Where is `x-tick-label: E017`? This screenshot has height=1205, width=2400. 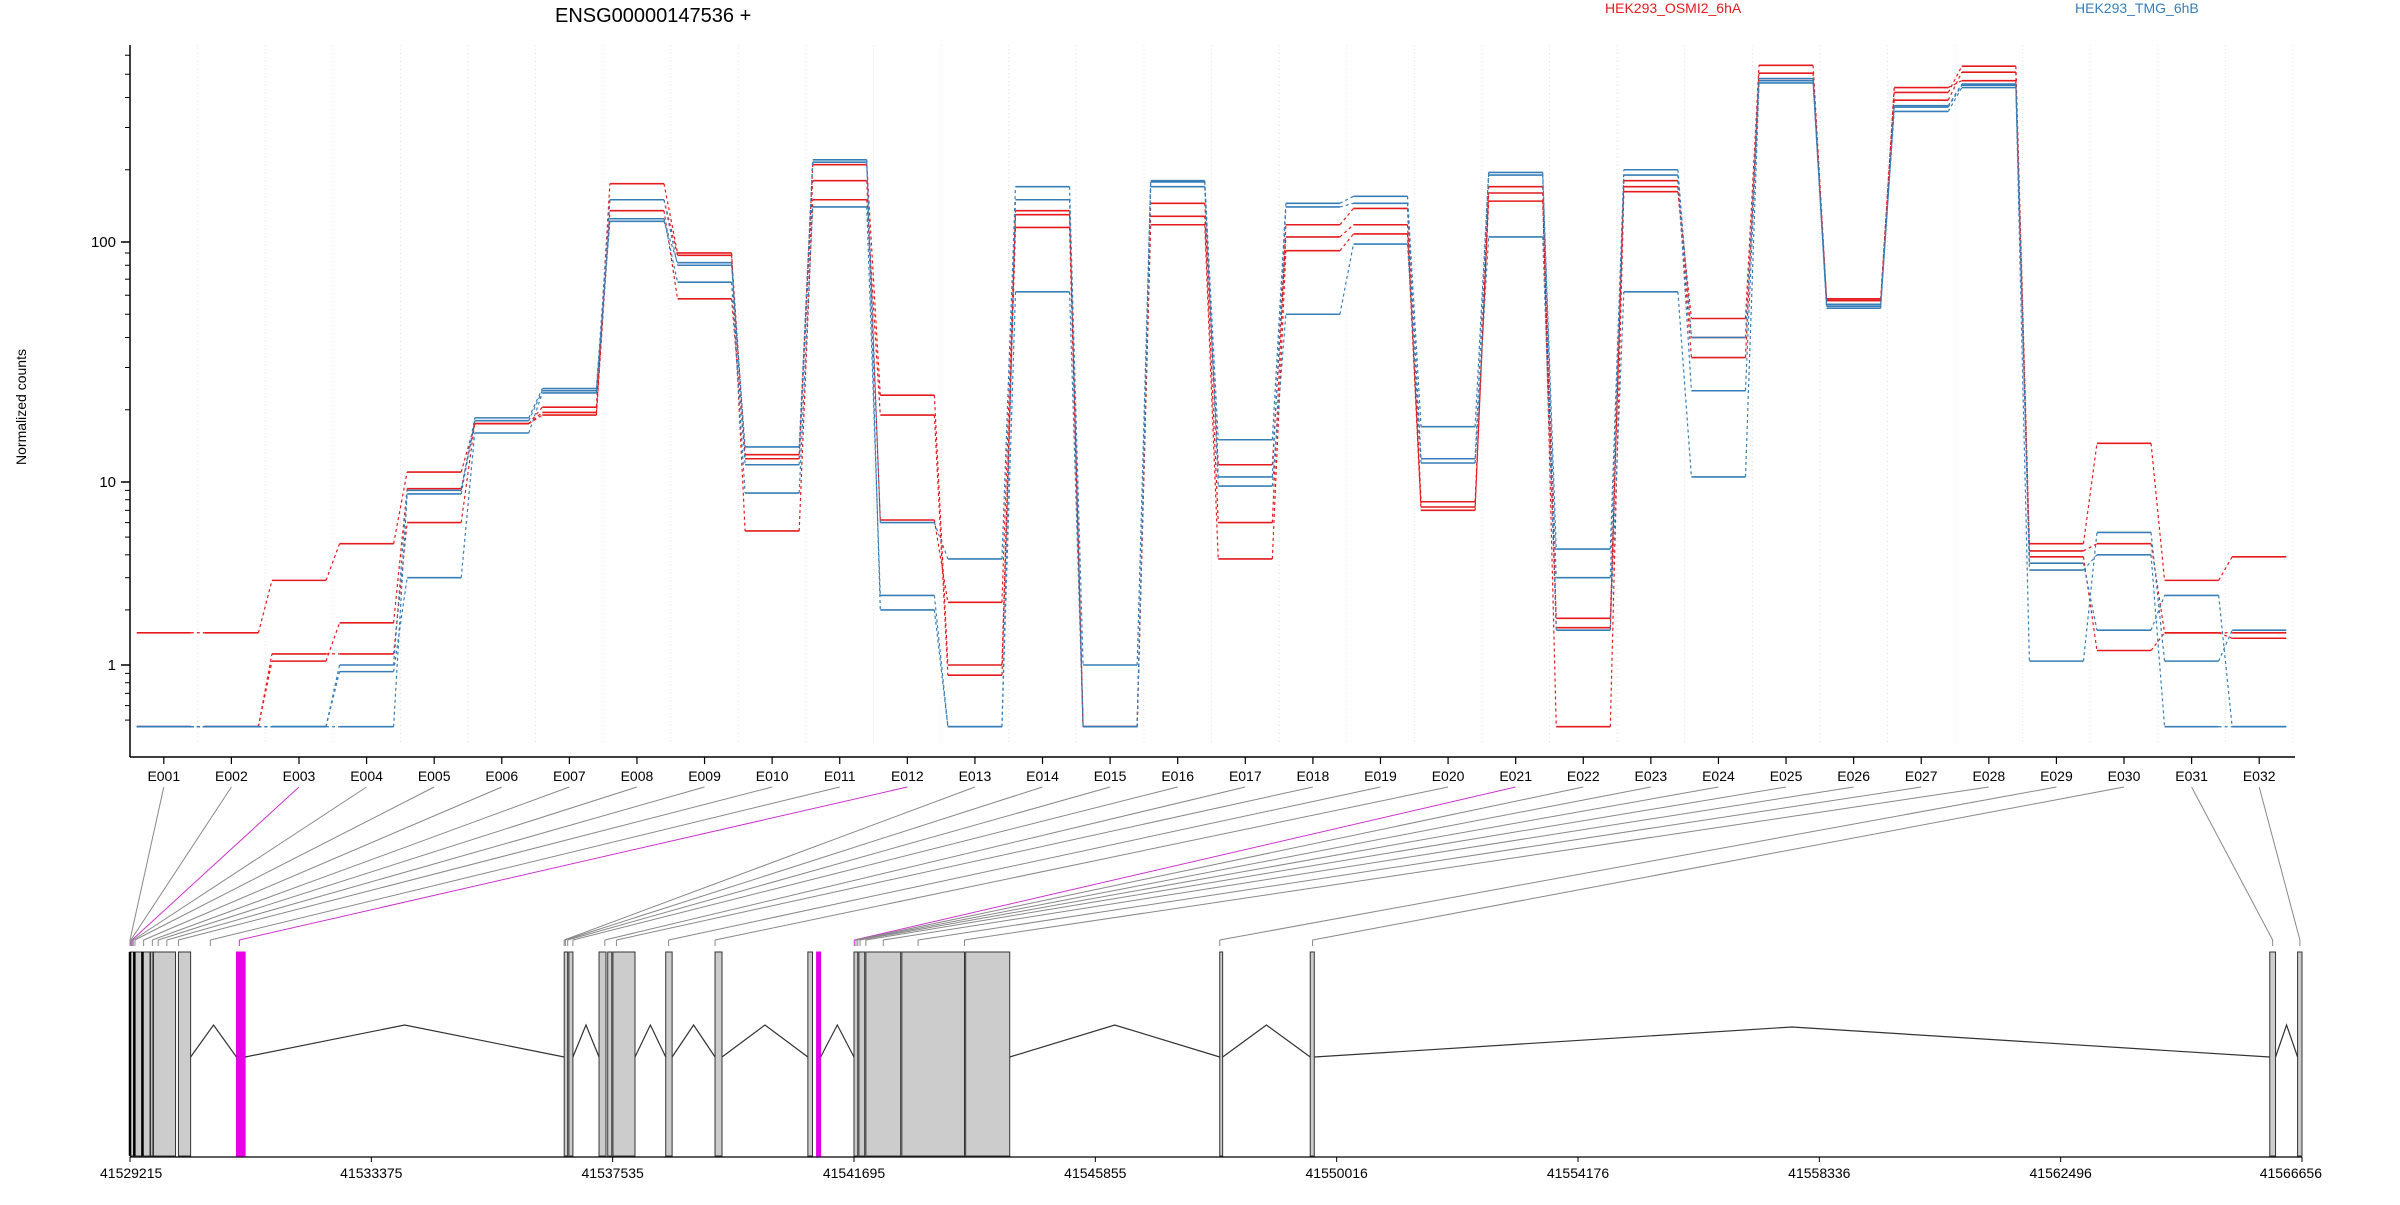
x-tick-label: E017 is located at coordinates (1245, 776).